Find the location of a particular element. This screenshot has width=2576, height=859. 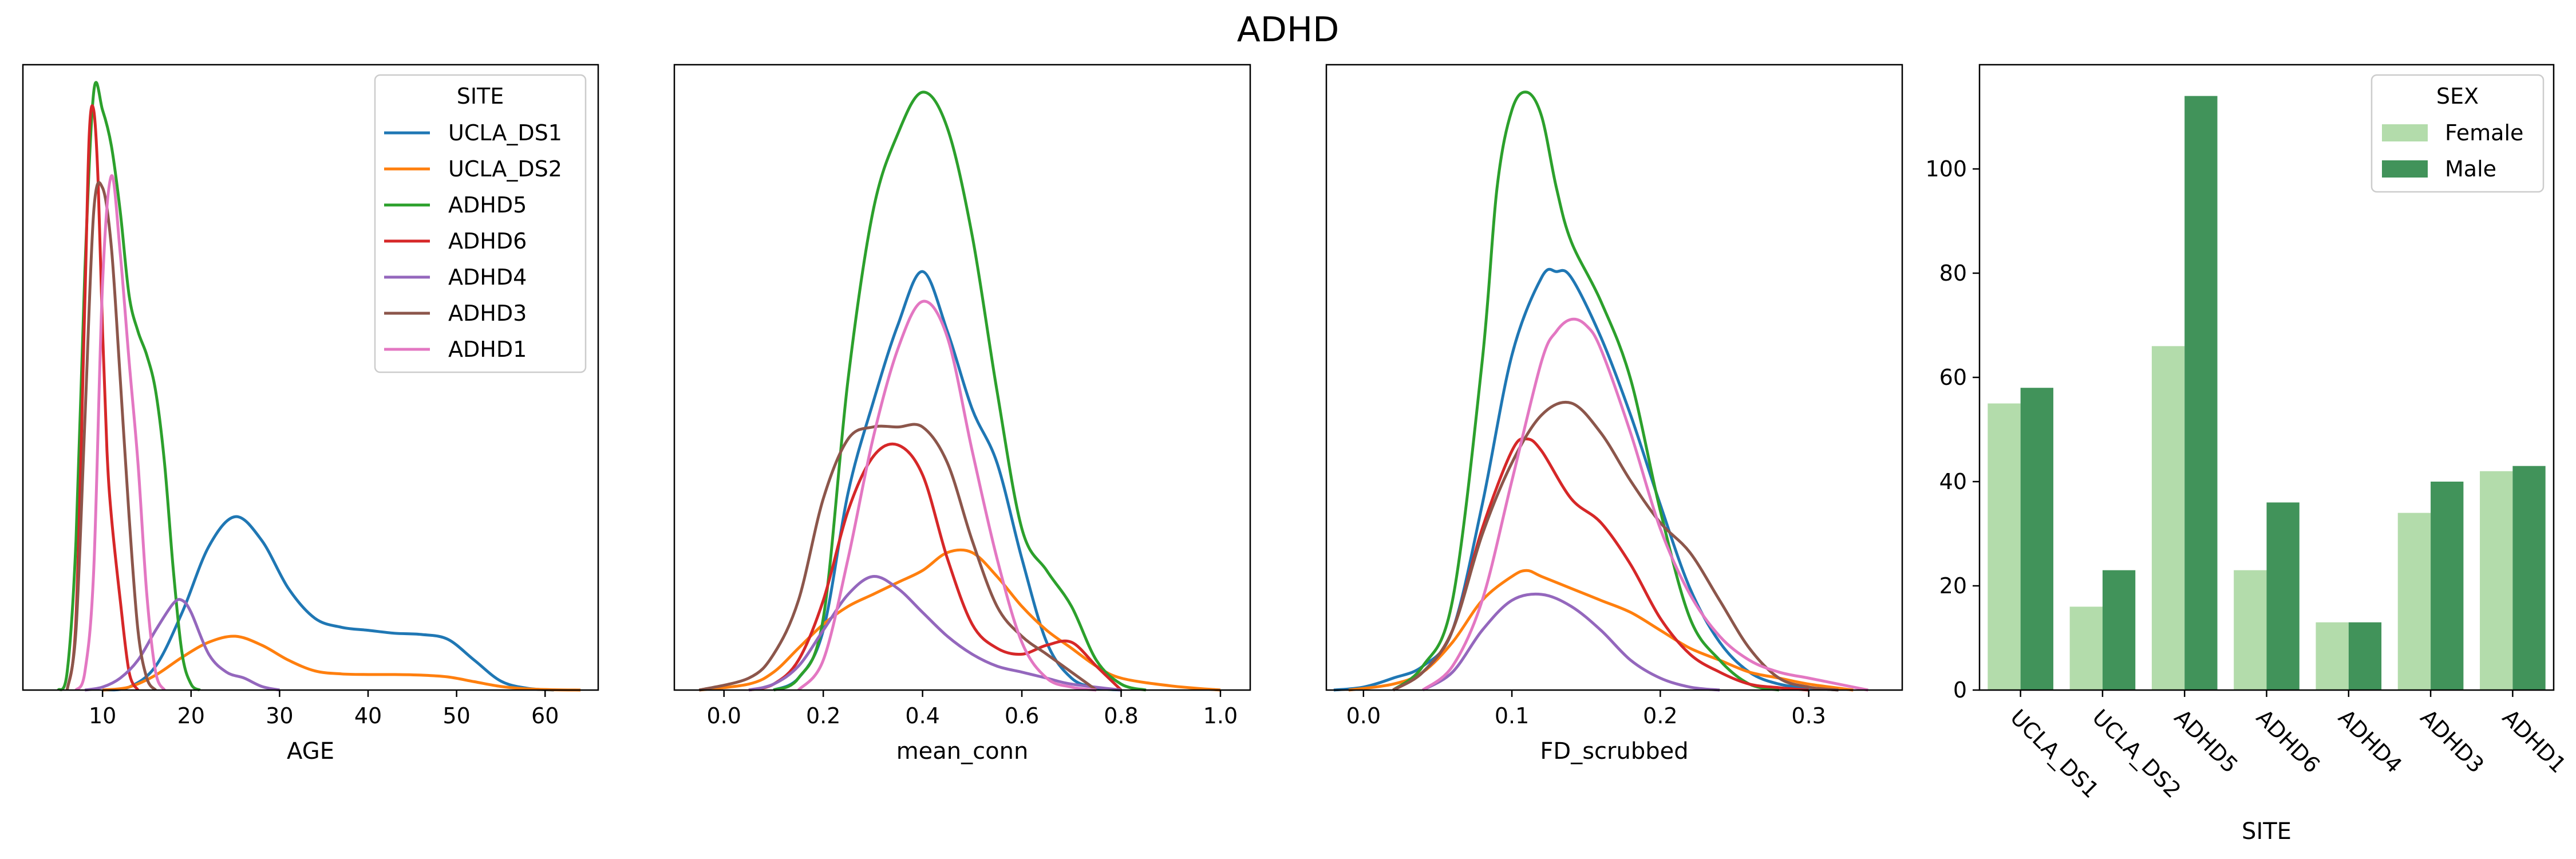

x-tick-label-ucla-ds2: UCLA_DS2 is located at coordinates (2137, 754).